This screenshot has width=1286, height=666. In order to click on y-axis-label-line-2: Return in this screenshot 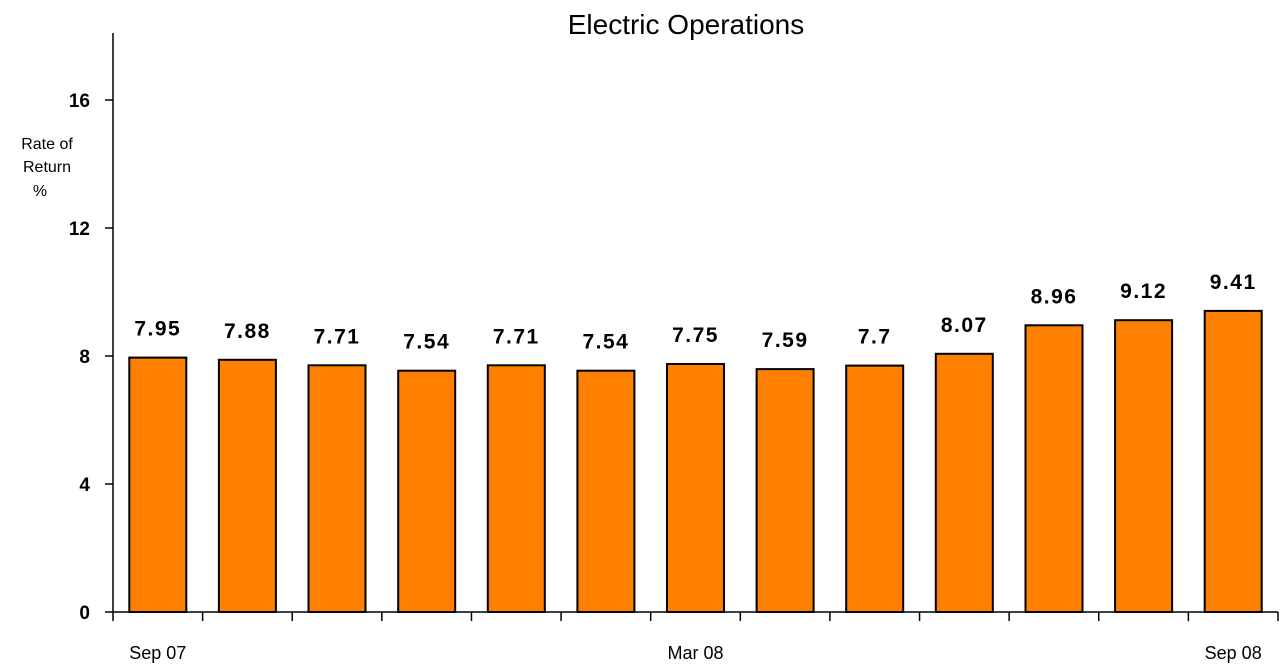, I will do `click(47, 167)`.